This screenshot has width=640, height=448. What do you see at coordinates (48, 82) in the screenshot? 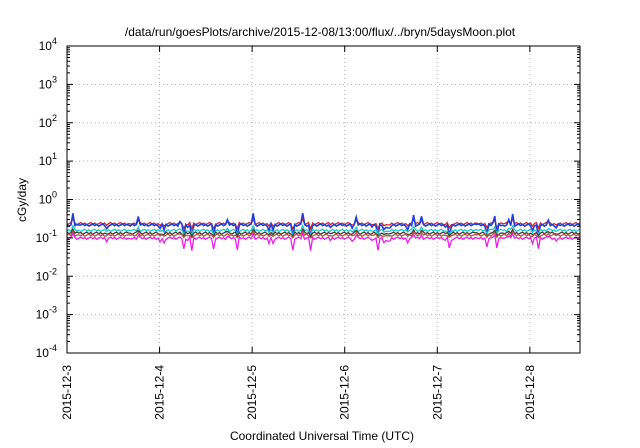
I see `y-tick-label: 10³` at bounding box center [48, 82].